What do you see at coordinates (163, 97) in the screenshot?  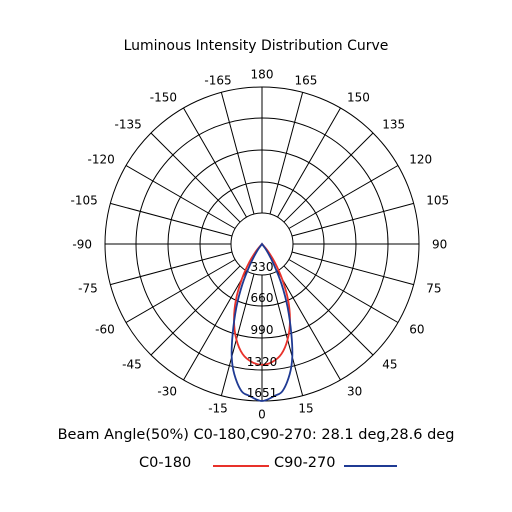 I see `angle-label: -150` at bounding box center [163, 97].